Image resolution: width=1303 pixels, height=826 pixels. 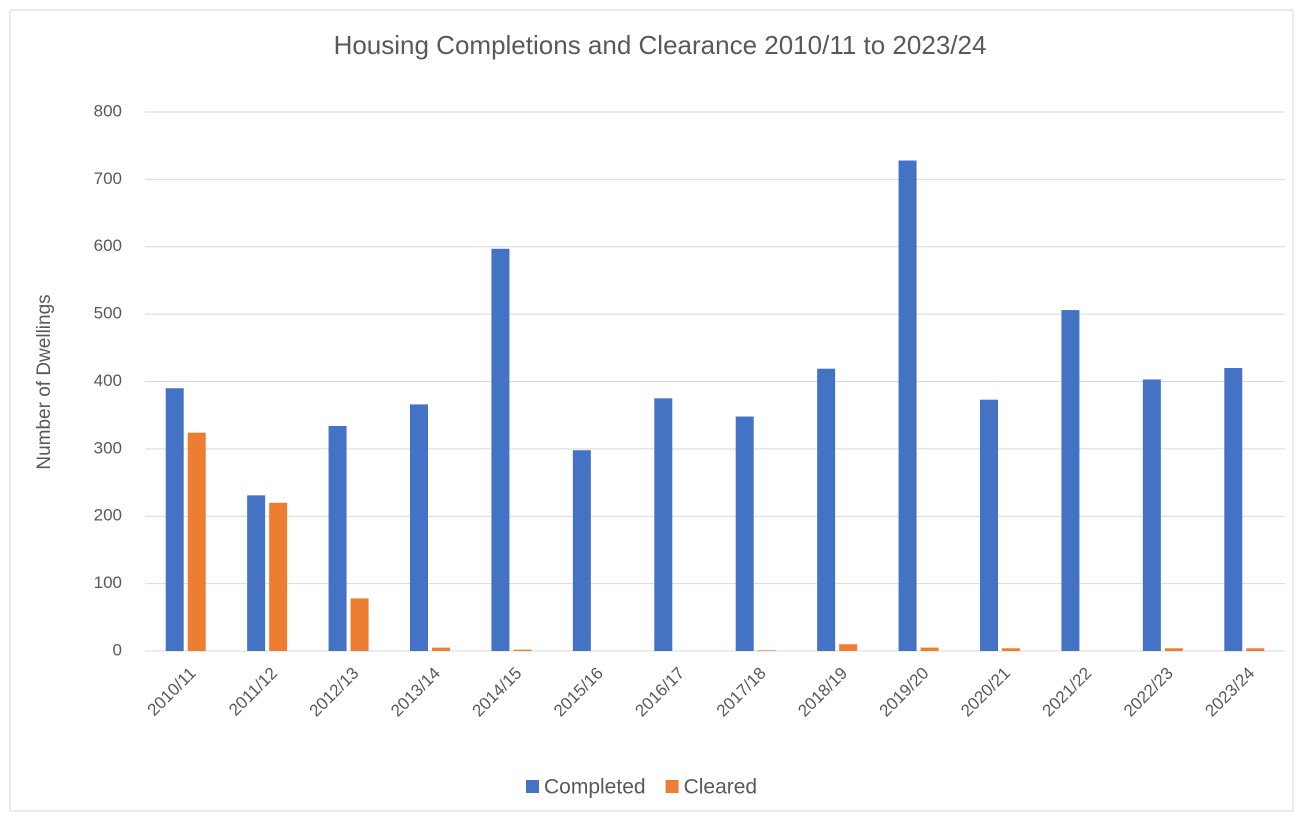 I want to click on y-tick-label: 400, so click(x=108, y=380).